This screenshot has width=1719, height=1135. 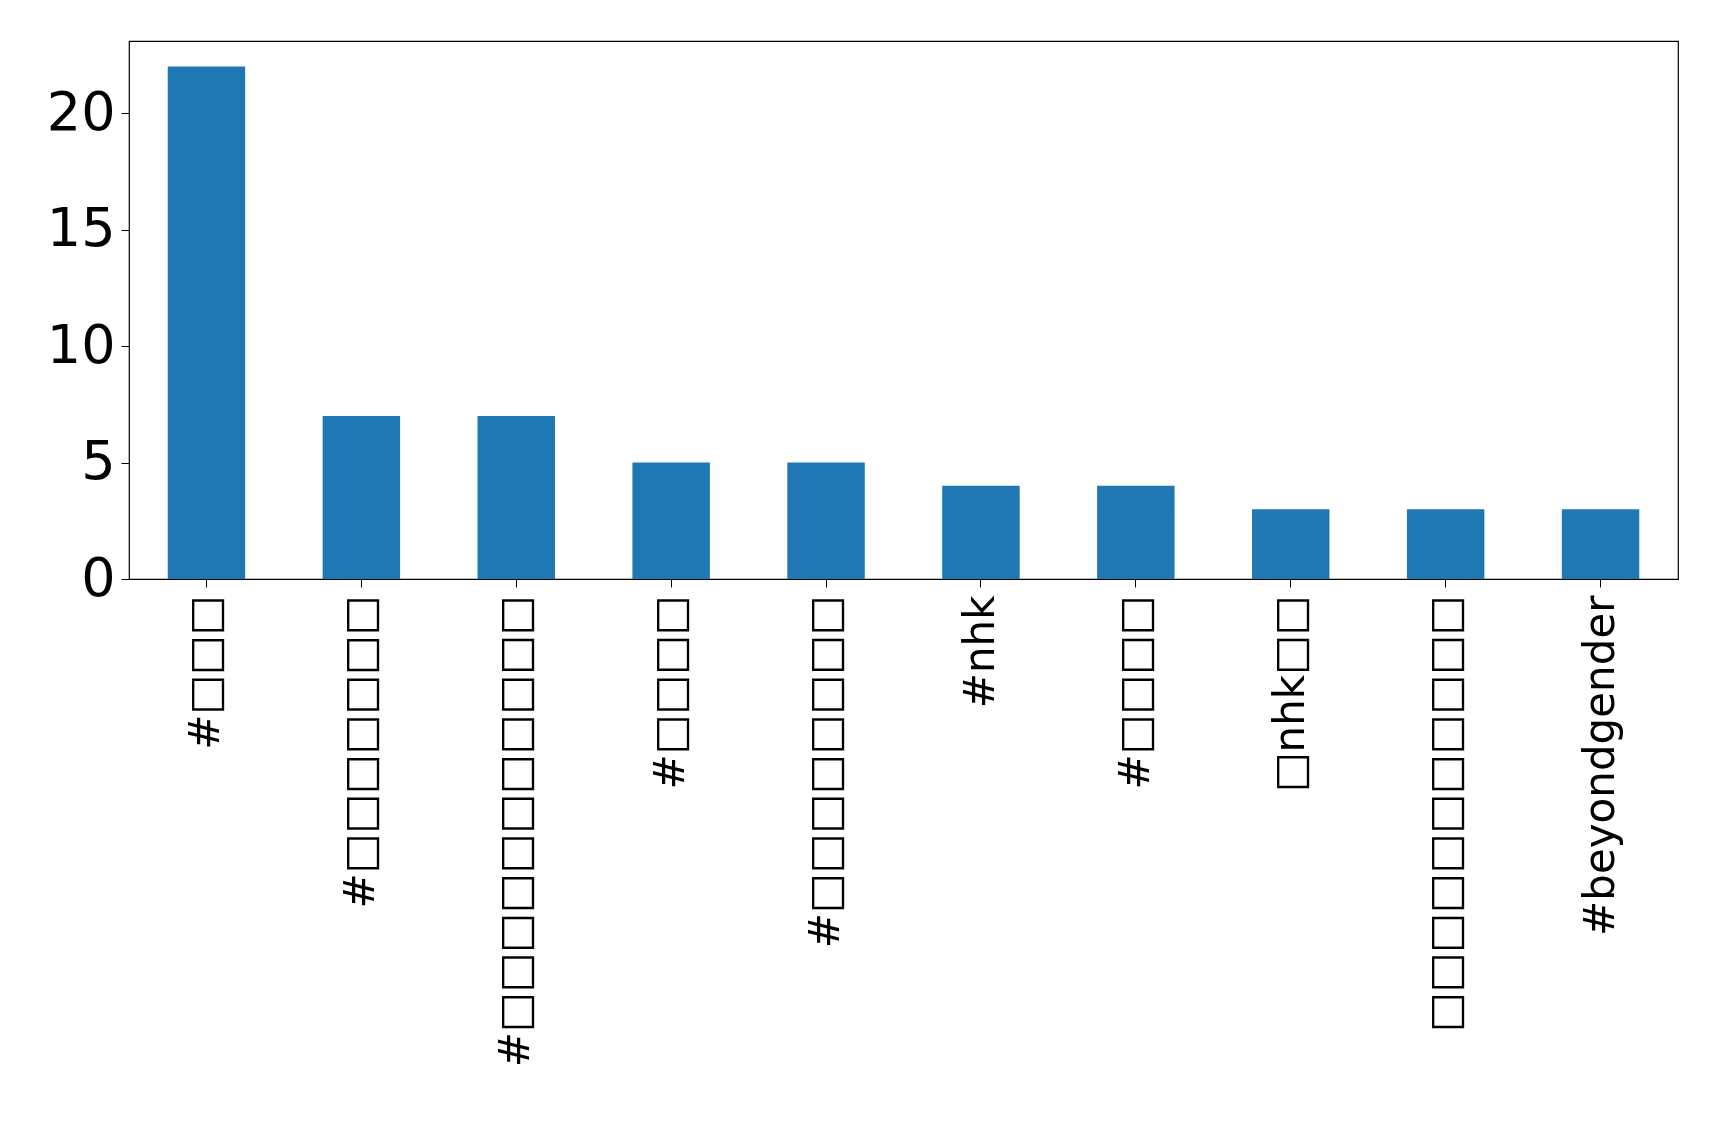 I want to click on y-tick-label: 10, so click(x=81, y=344).